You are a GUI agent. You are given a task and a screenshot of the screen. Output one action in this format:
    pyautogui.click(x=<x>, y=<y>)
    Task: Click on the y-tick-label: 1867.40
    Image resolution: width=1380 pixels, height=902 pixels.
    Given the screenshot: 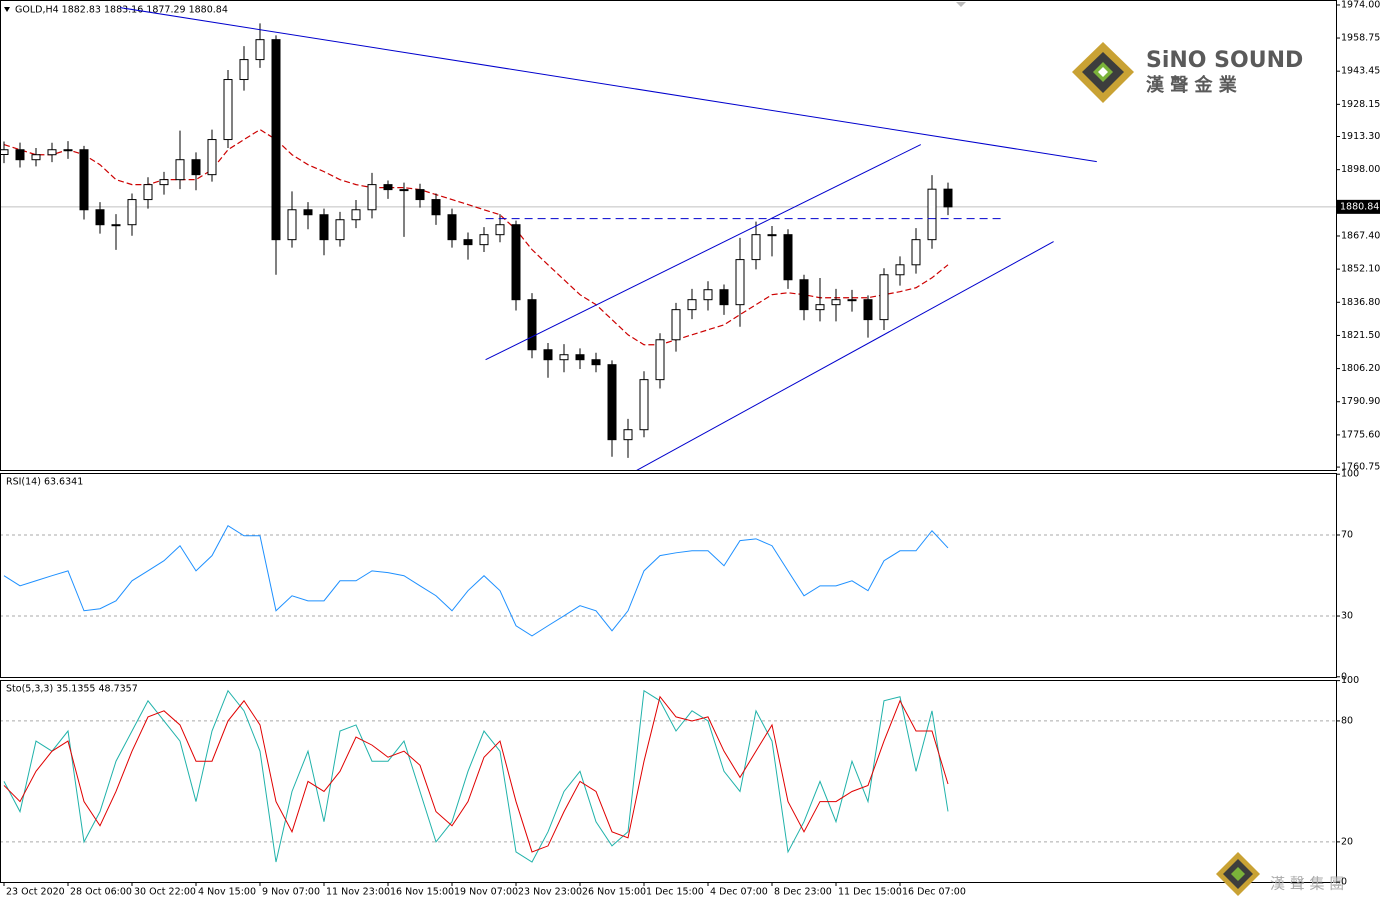 What is the action you would take?
    pyautogui.click(x=1360, y=235)
    